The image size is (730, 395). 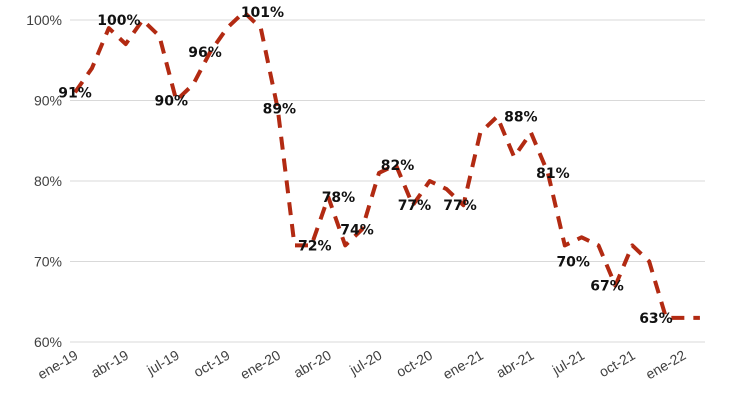 I want to click on x-tick-label: ene-21, so click(x=463, y=365).